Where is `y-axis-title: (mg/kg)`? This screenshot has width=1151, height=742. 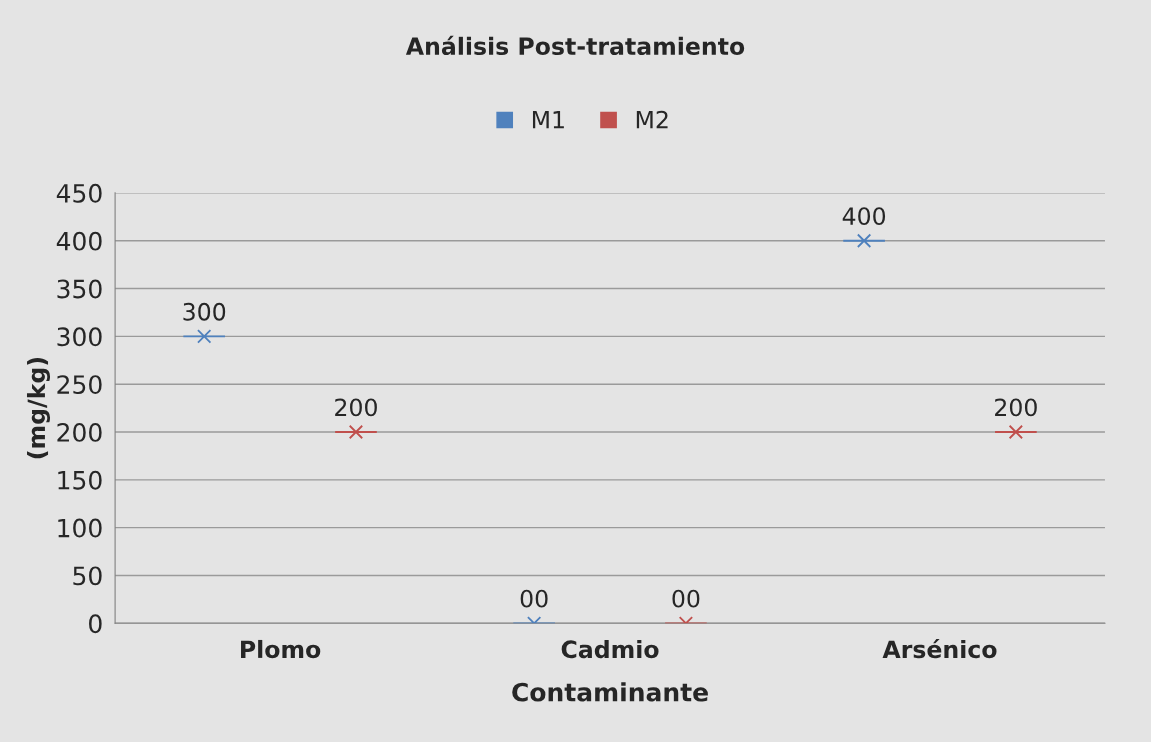
y-axis-title: (mg/kg) is located at coordinates (38, 408).